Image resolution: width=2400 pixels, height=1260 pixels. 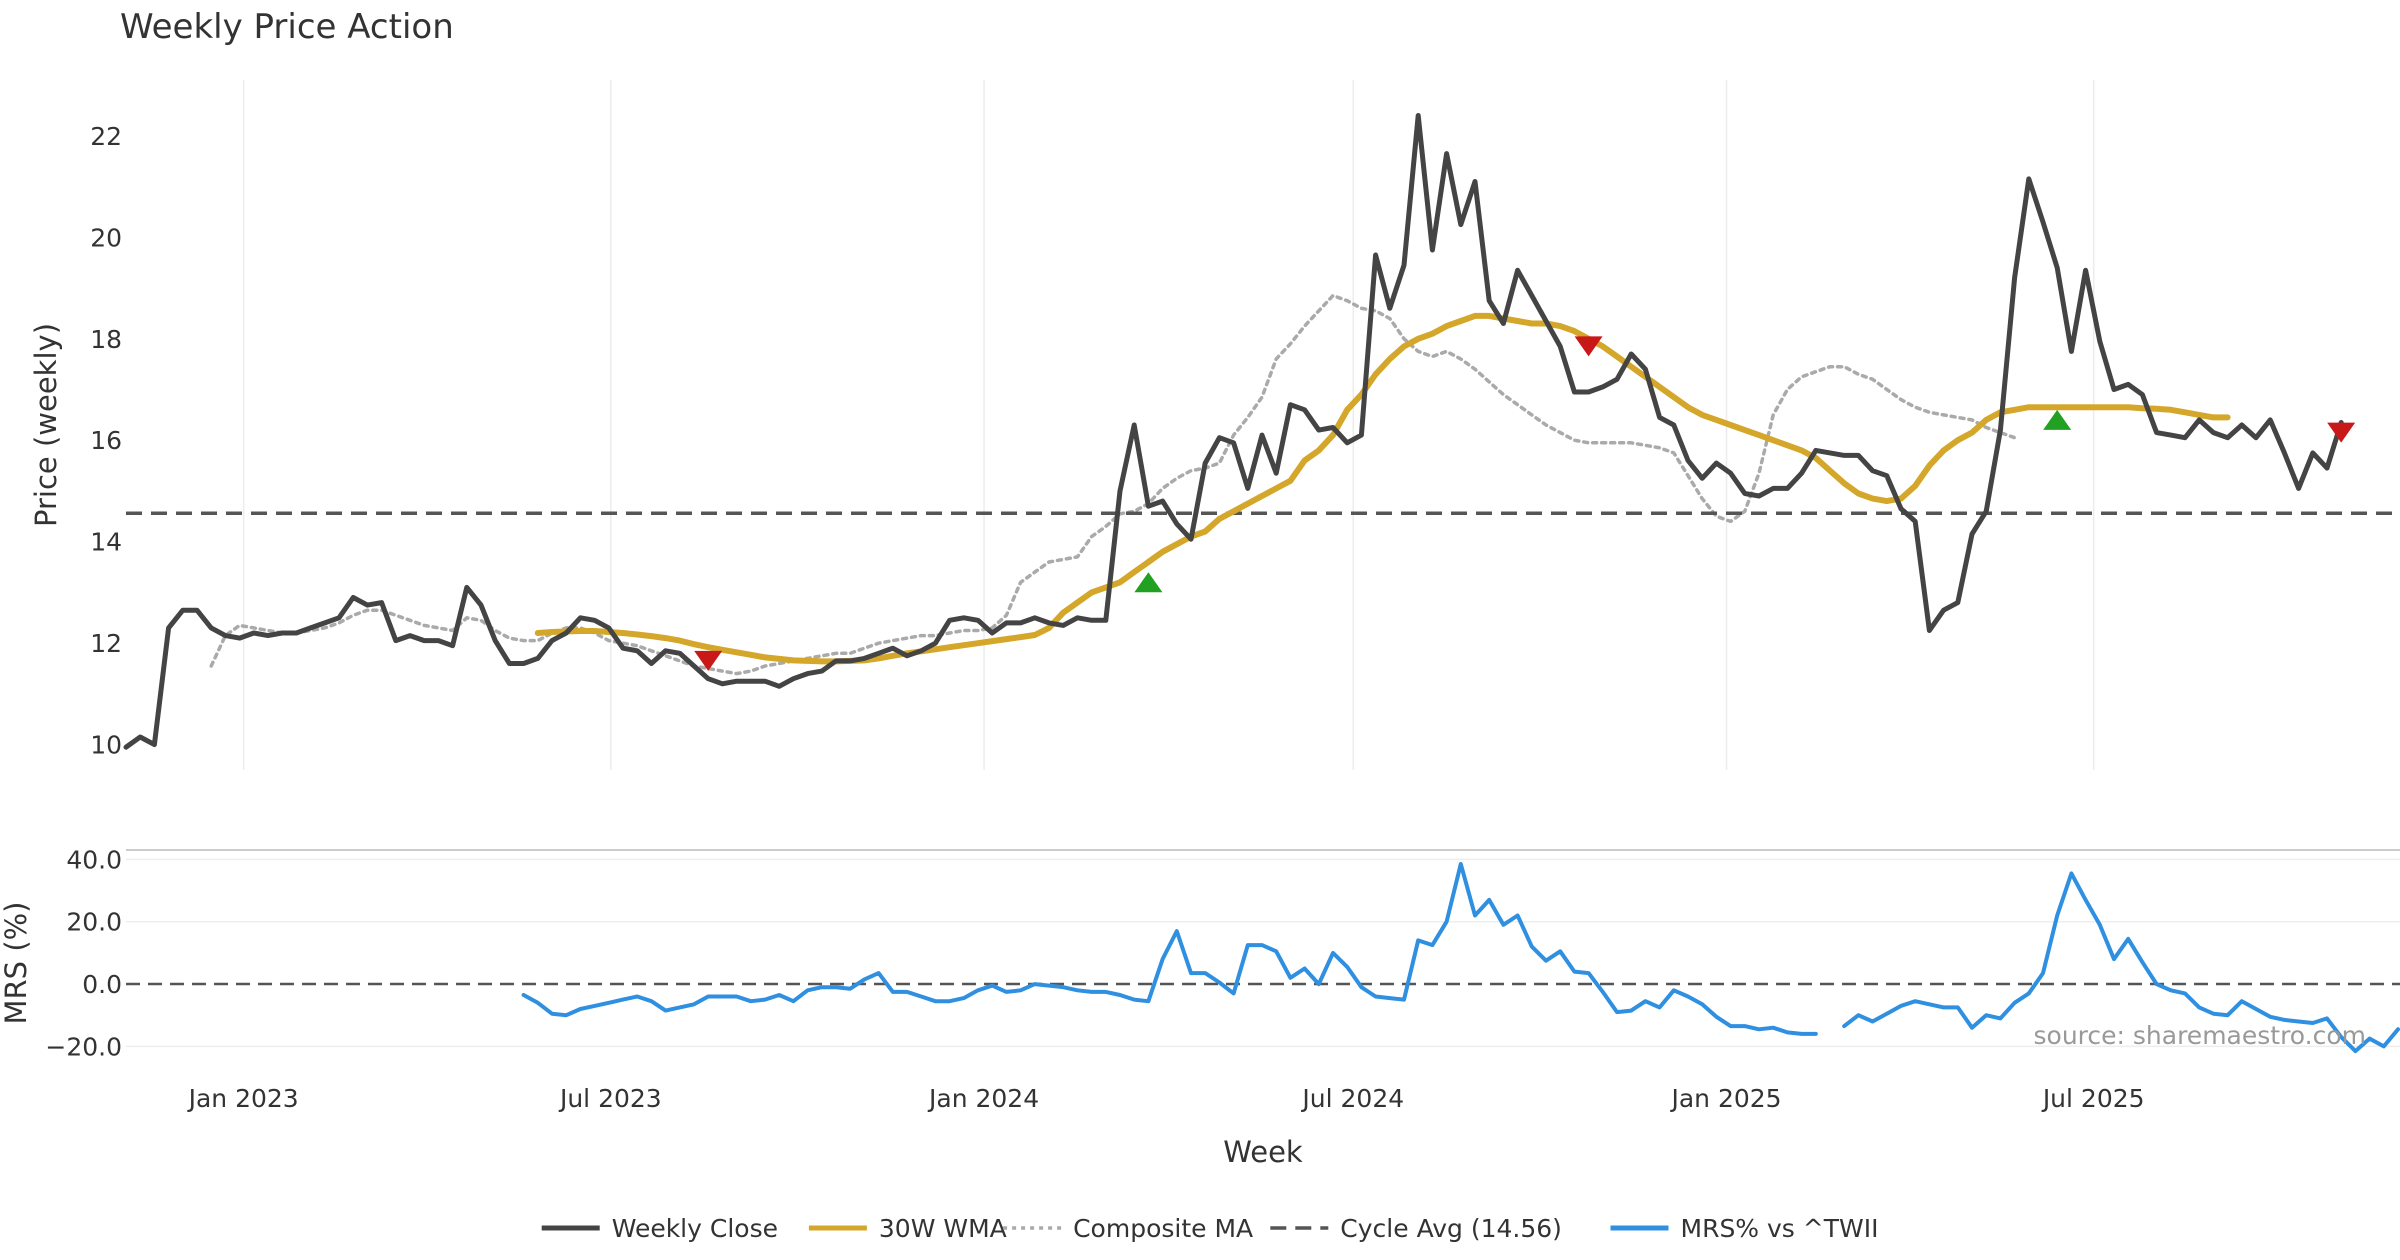 I want to click on y-tick-label: 18, so click(x=106, y=339).